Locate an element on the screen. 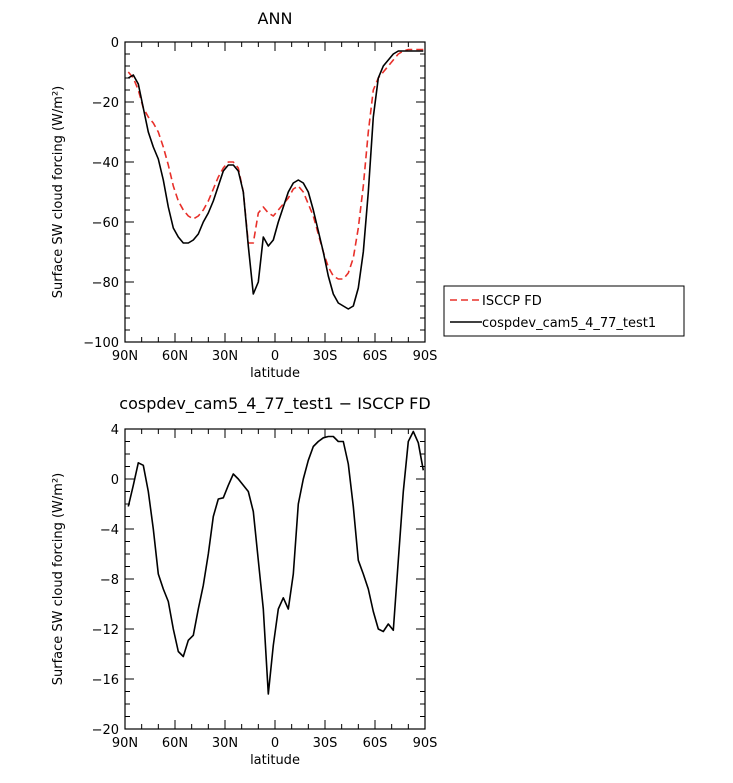 This screenshot has width=733, height=783. c0-ytick-label: −60 is located at coordinates (105, 223).